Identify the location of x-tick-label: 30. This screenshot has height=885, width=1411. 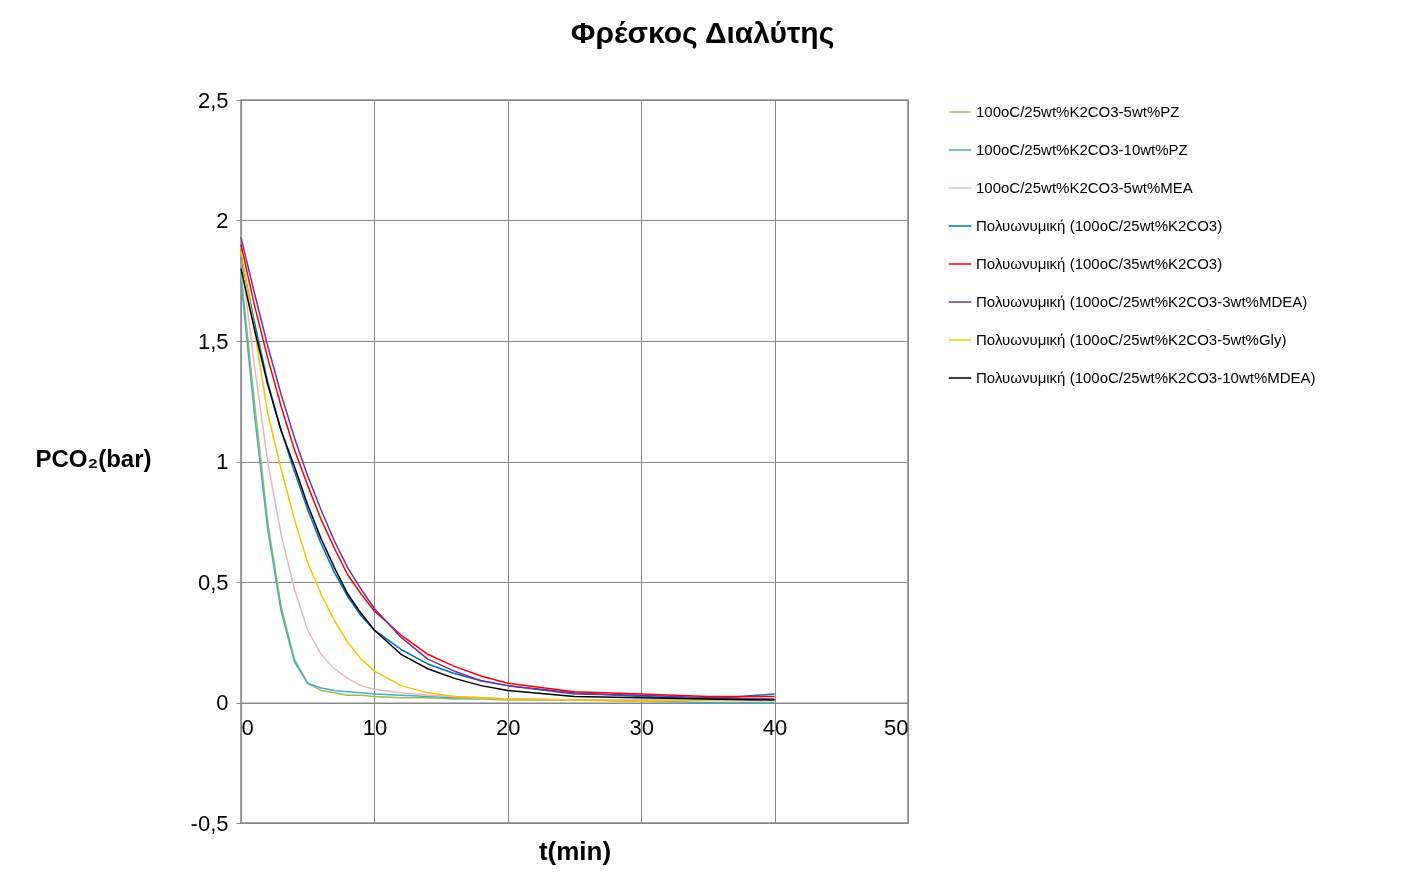
(641, 727).